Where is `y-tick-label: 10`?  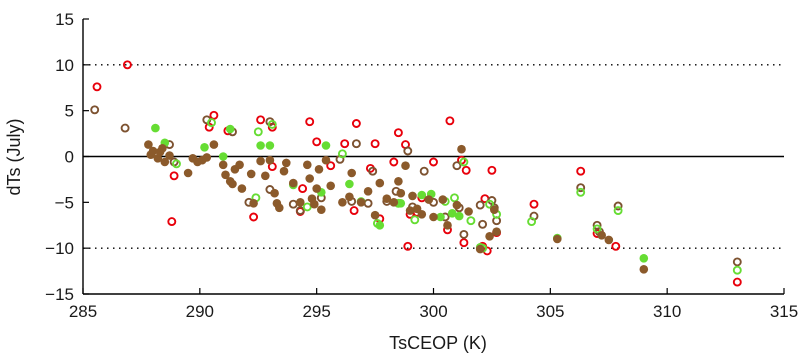 y-tick-label: 10 is located at coordinates (64, 65).